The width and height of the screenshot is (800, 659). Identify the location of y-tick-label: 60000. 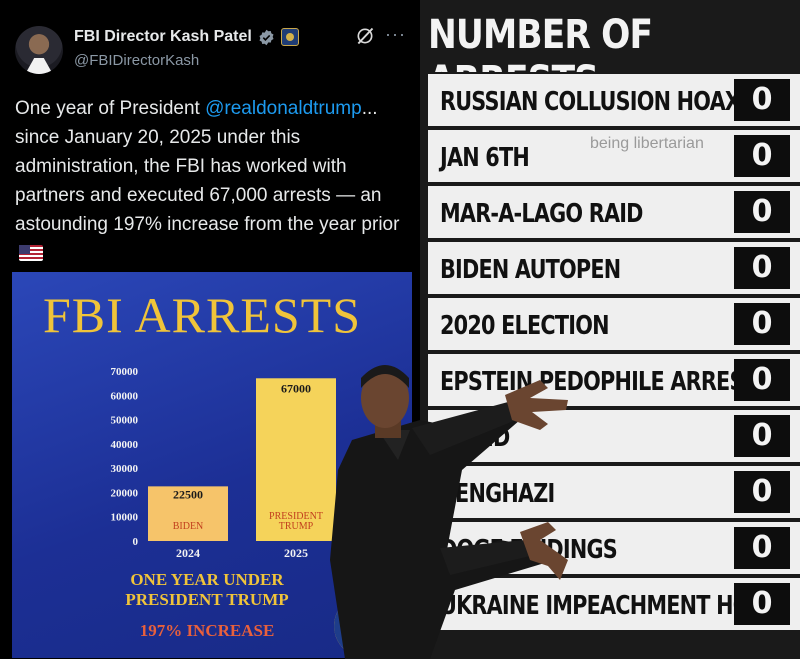
(125, 396).